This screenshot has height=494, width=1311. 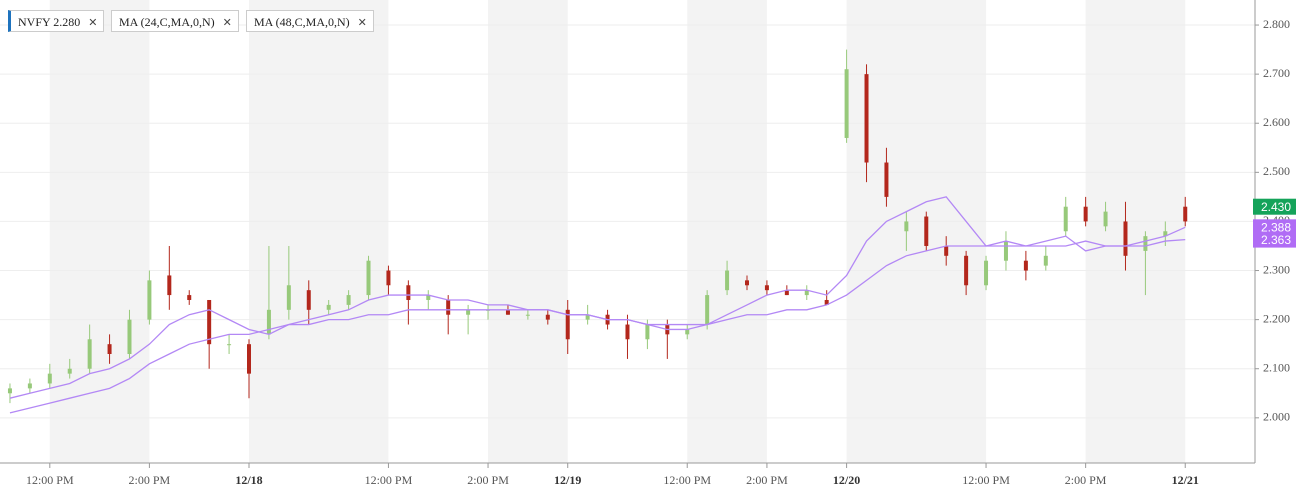 What do you see at coordinates (167, 22) in the screenshot?
I see `legend-label: MA (24,C,MA,0,N)` at bounding box center [167, 22].